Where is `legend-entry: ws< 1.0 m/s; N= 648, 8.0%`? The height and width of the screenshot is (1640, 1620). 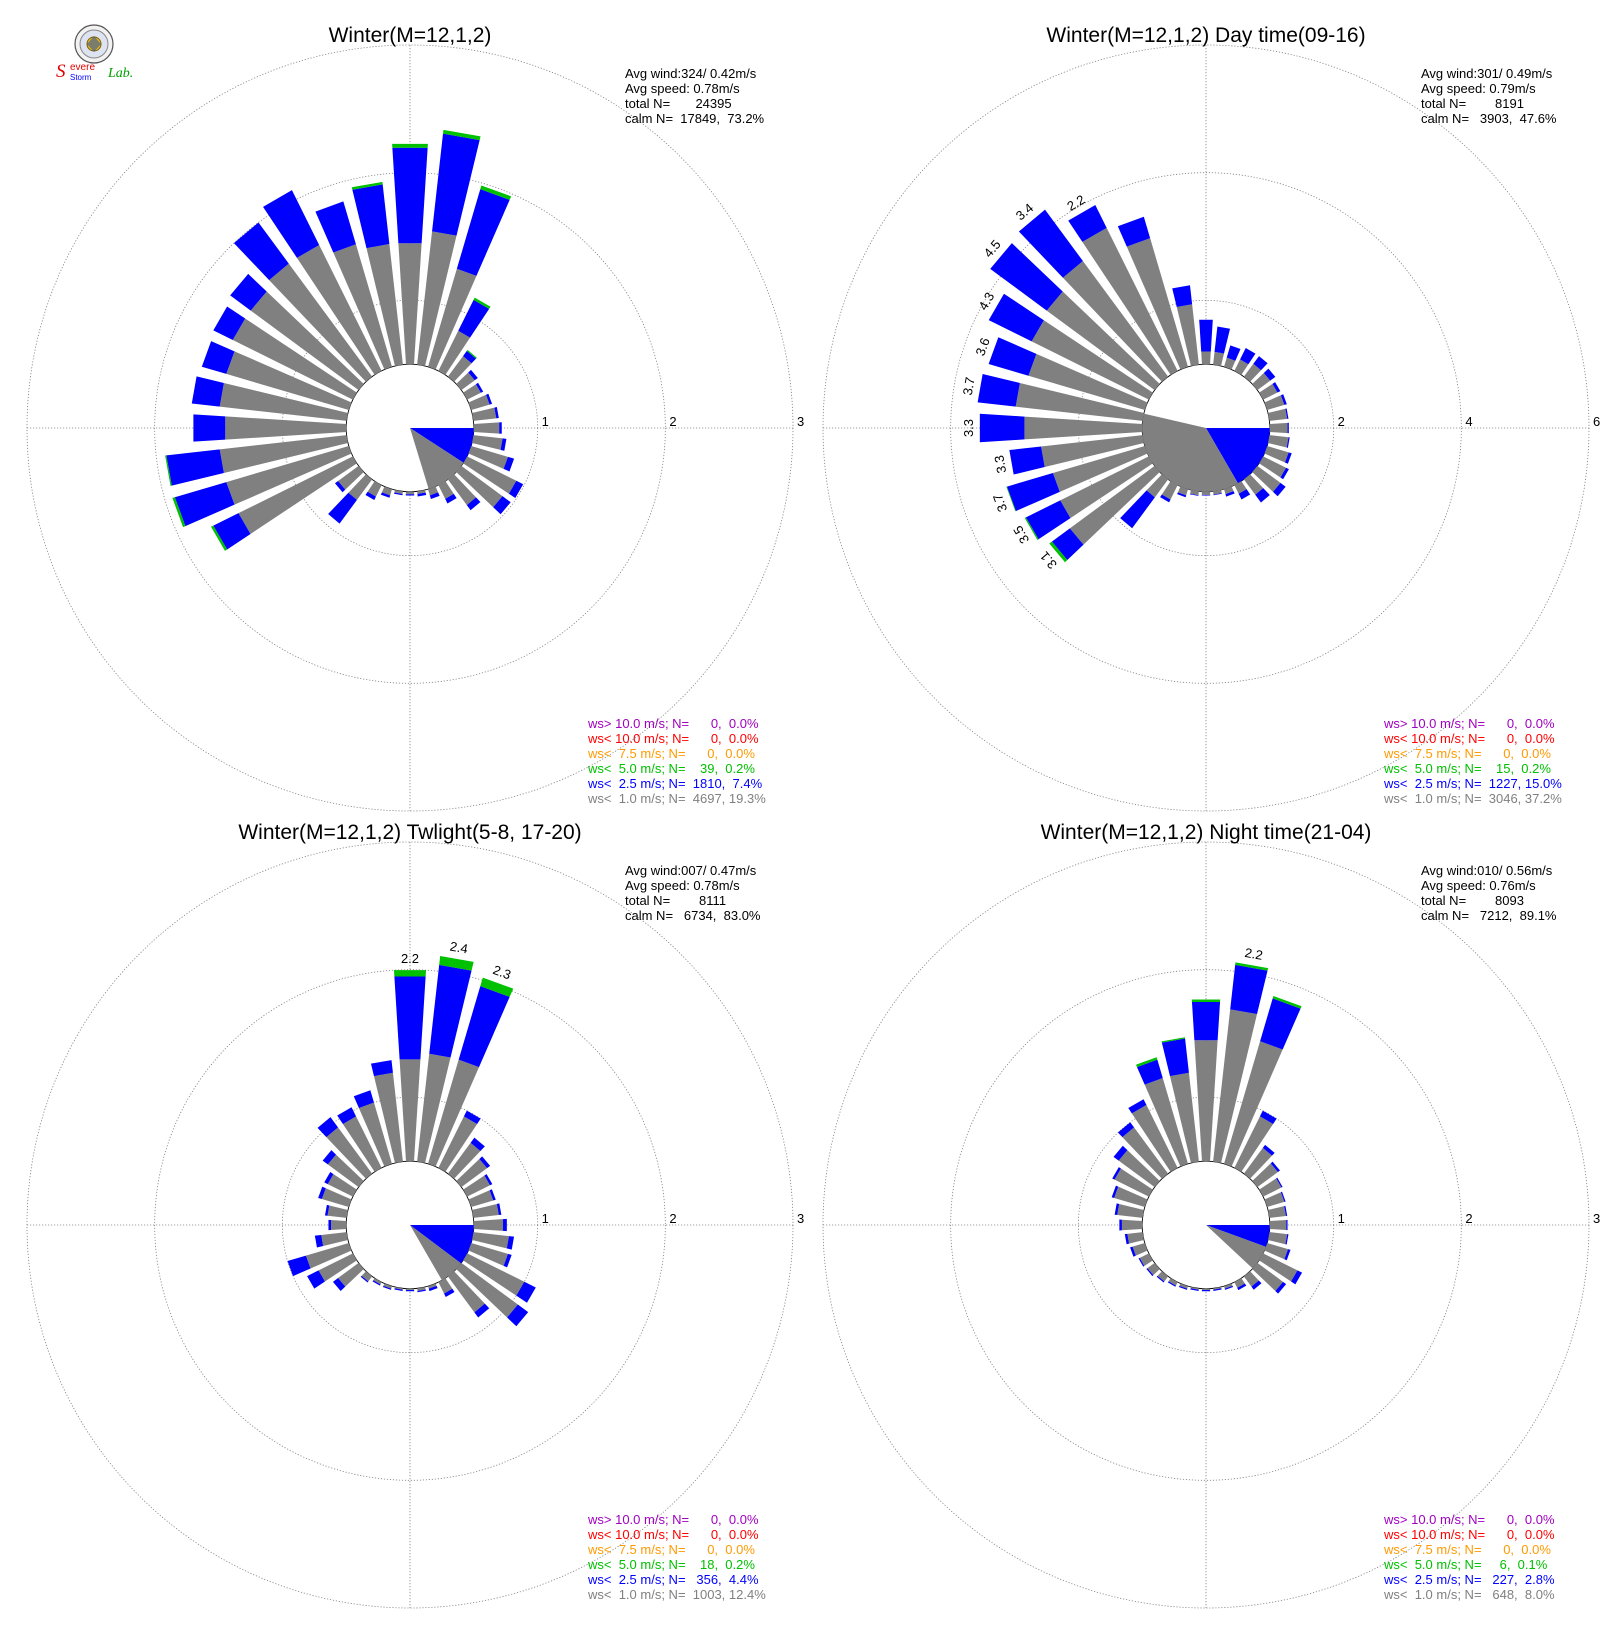 legend-entry: ws< 1.0 m/s; N= 648, 8.0% is located at coordinates (1469, 1594).